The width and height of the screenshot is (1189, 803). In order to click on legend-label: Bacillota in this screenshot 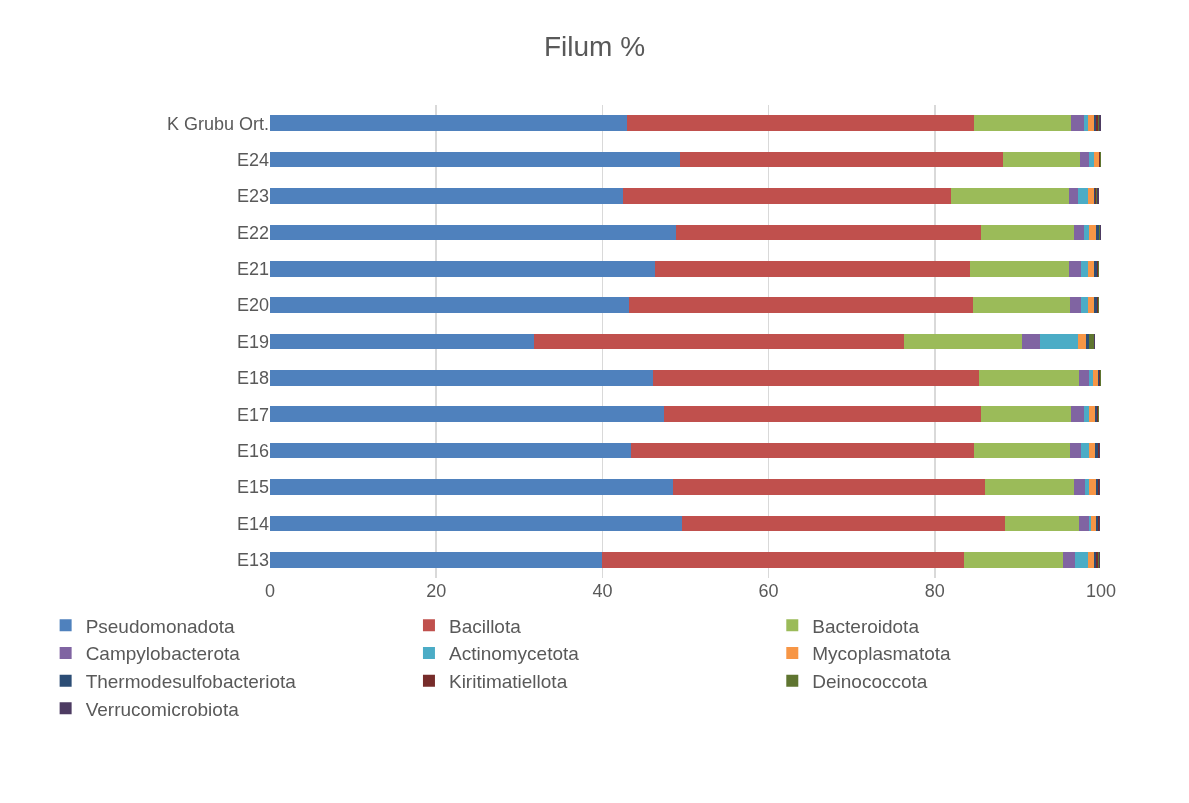, I will do `click(485, 626)`.